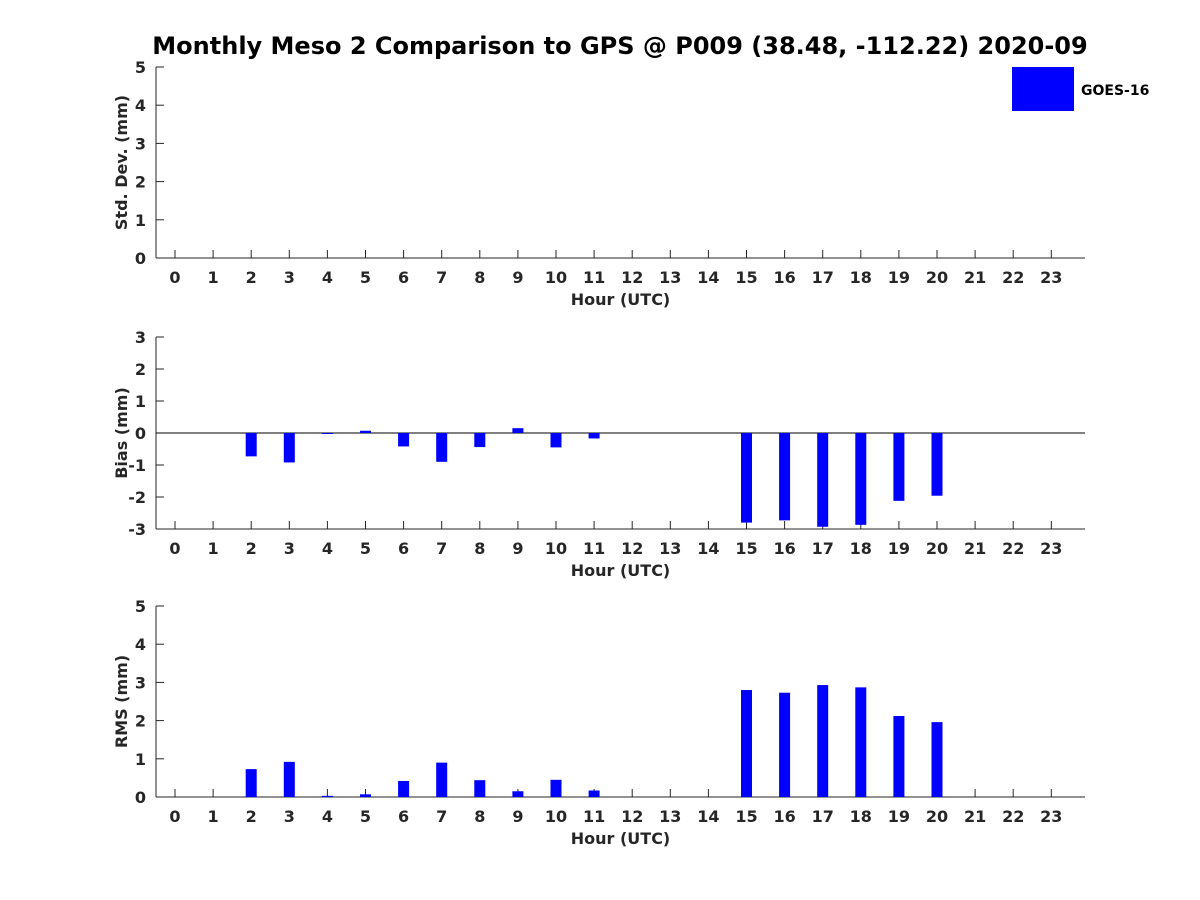 The image size is (1200, 900). I want to click on rms-x-tick-label: 6, so click(403, 816).